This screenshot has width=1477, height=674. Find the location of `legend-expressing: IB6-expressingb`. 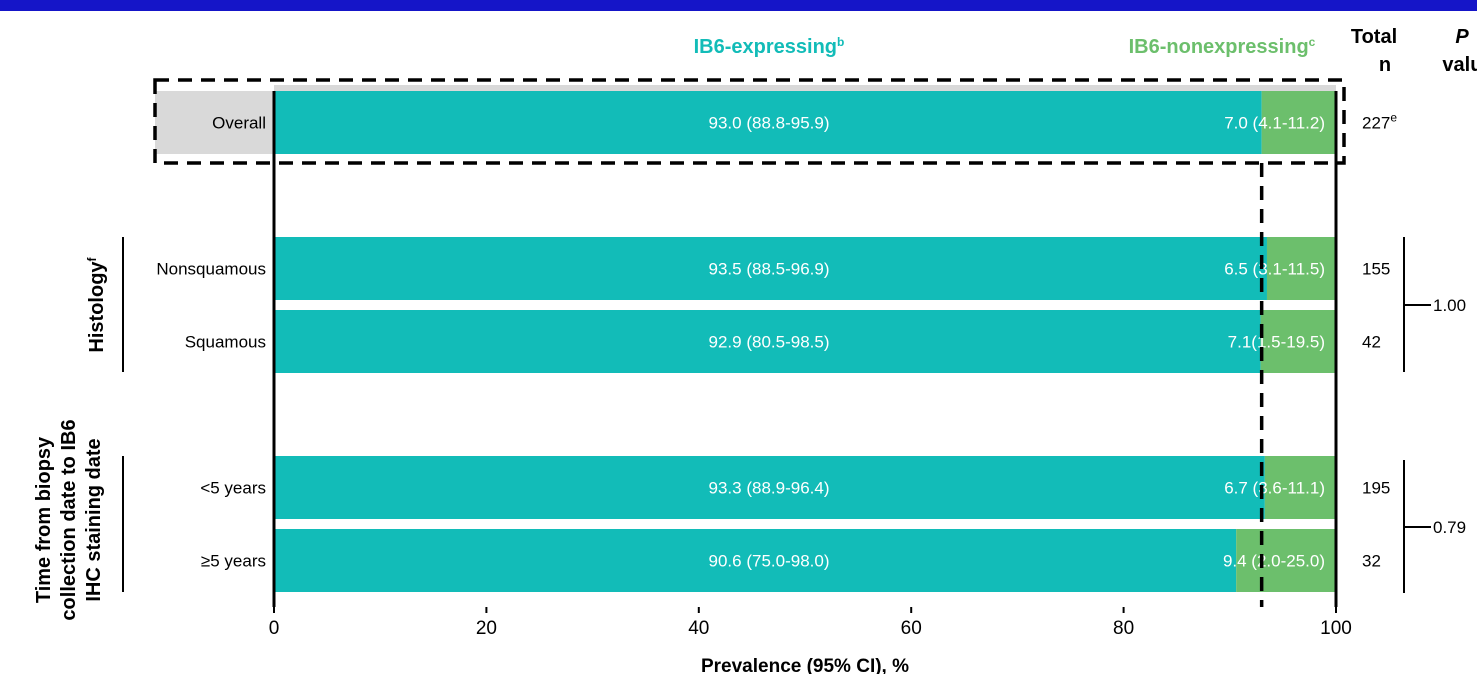

legend-expressing: IB6-expressingb is located at coordinates (769, 46).